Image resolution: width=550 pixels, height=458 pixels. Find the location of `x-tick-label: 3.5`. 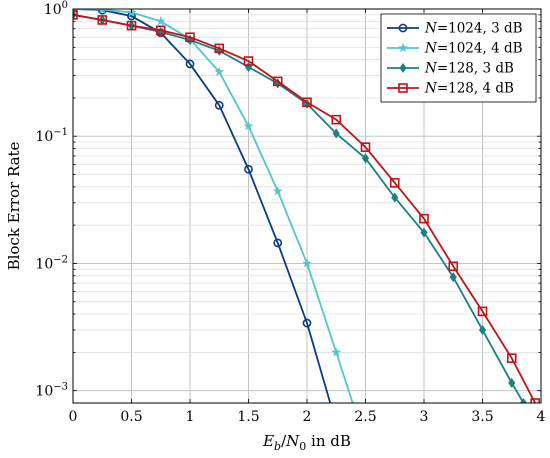

x-tick-label: 3.5 is located at coordinates (482, 417).